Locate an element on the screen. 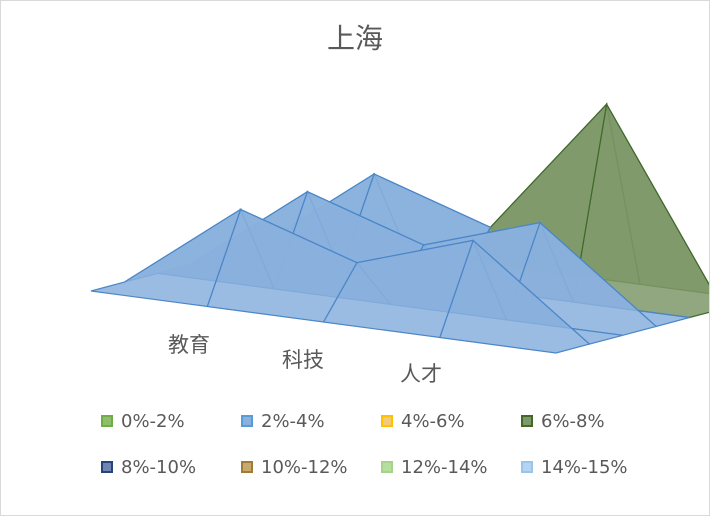 The height and width of the screenshot is (516, 710). legend-label: 10%-12% is located at coordinates (304, 467).